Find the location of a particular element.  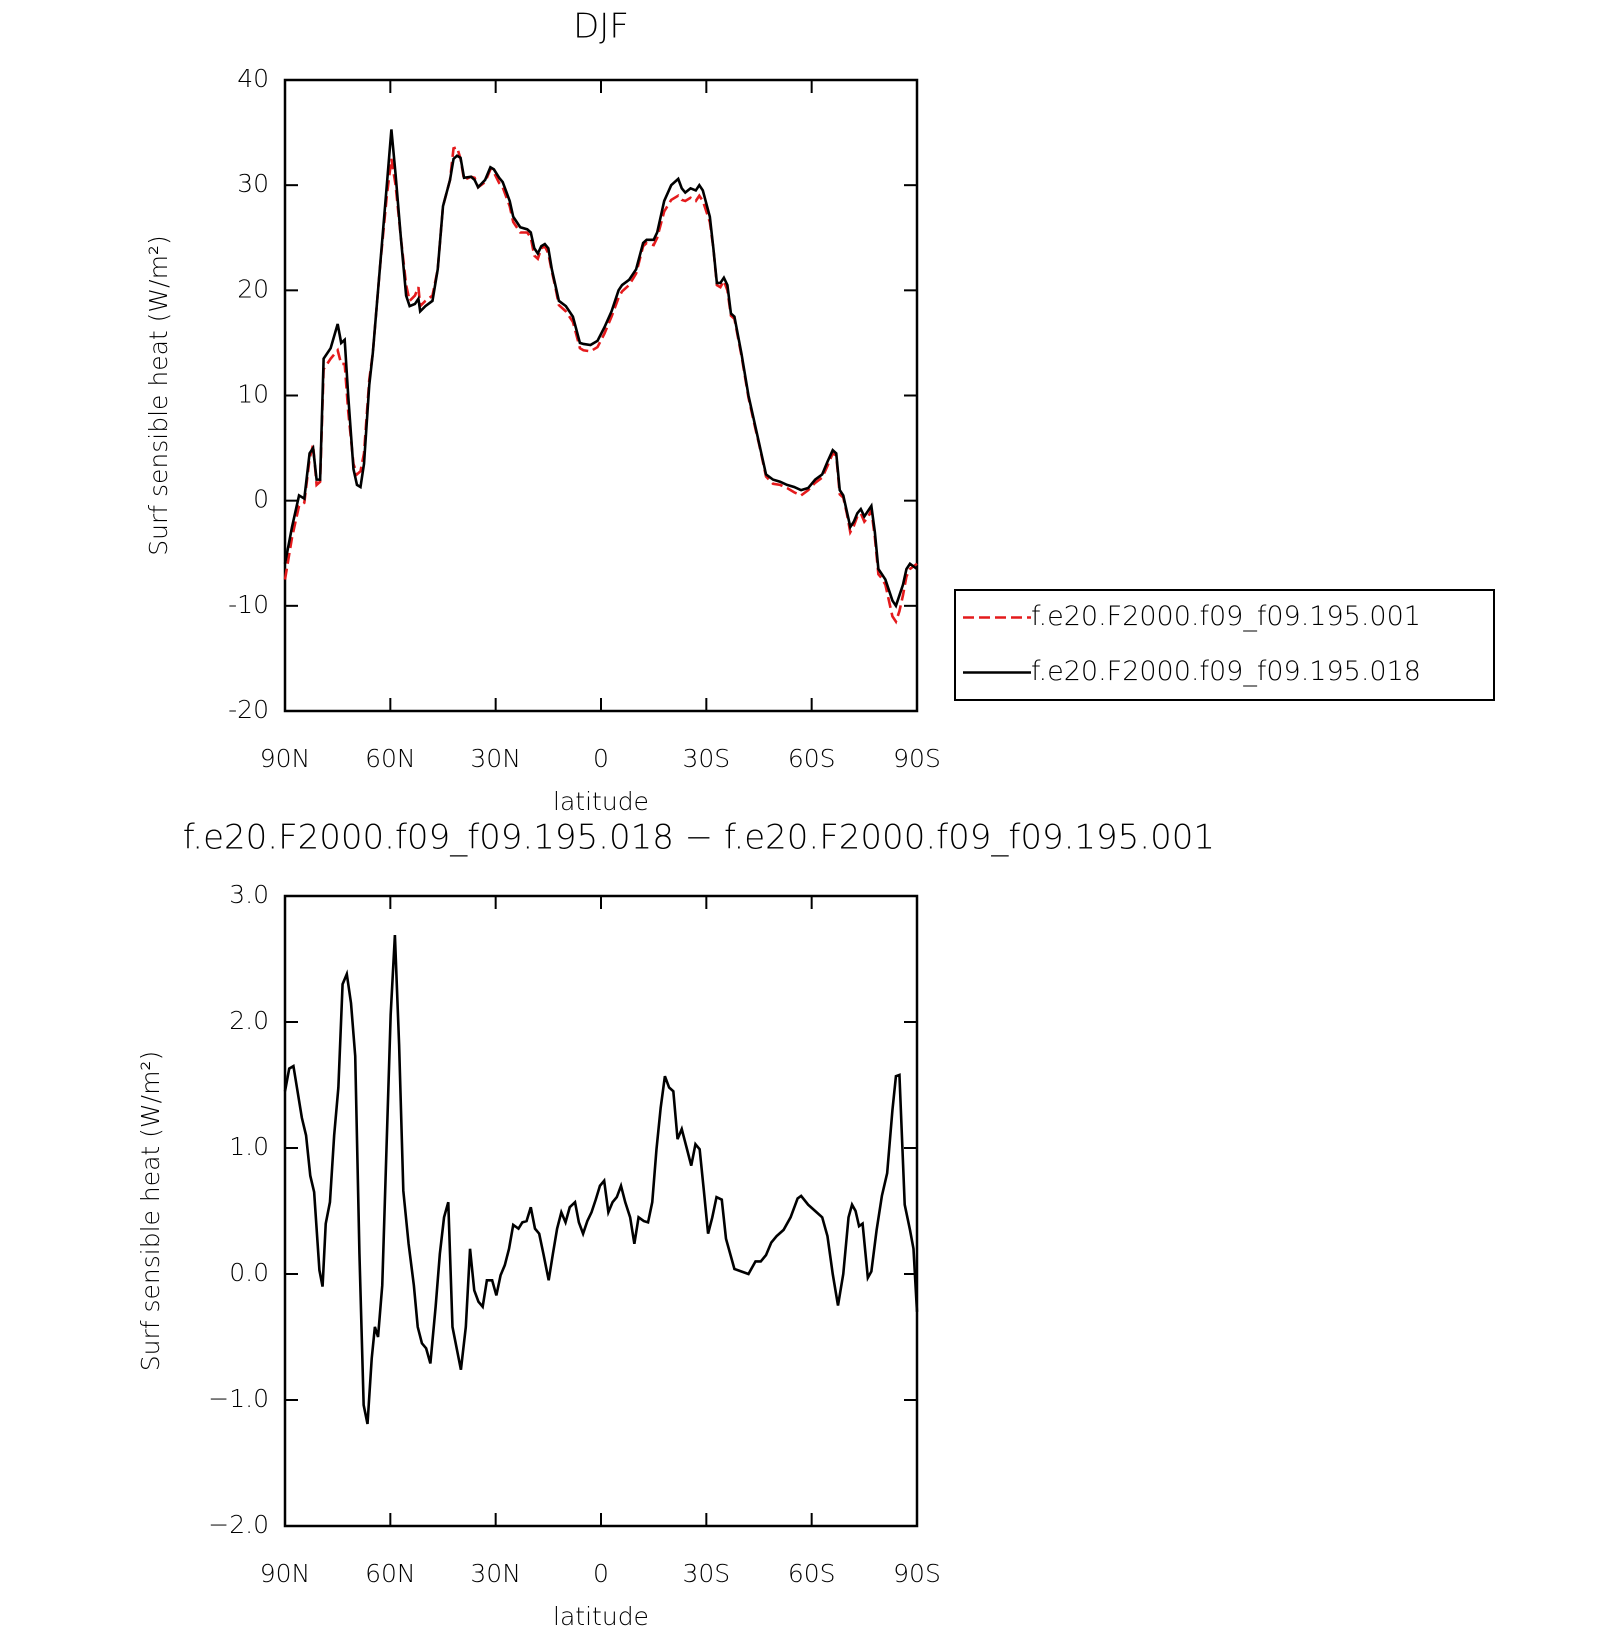

y-tick-label: 30 is located at coordinates (253, 183).